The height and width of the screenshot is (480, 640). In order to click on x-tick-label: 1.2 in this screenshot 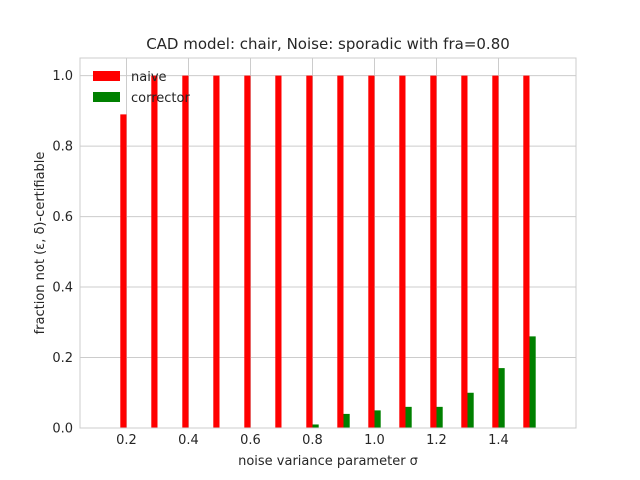, I will do `click(436, 440)`.